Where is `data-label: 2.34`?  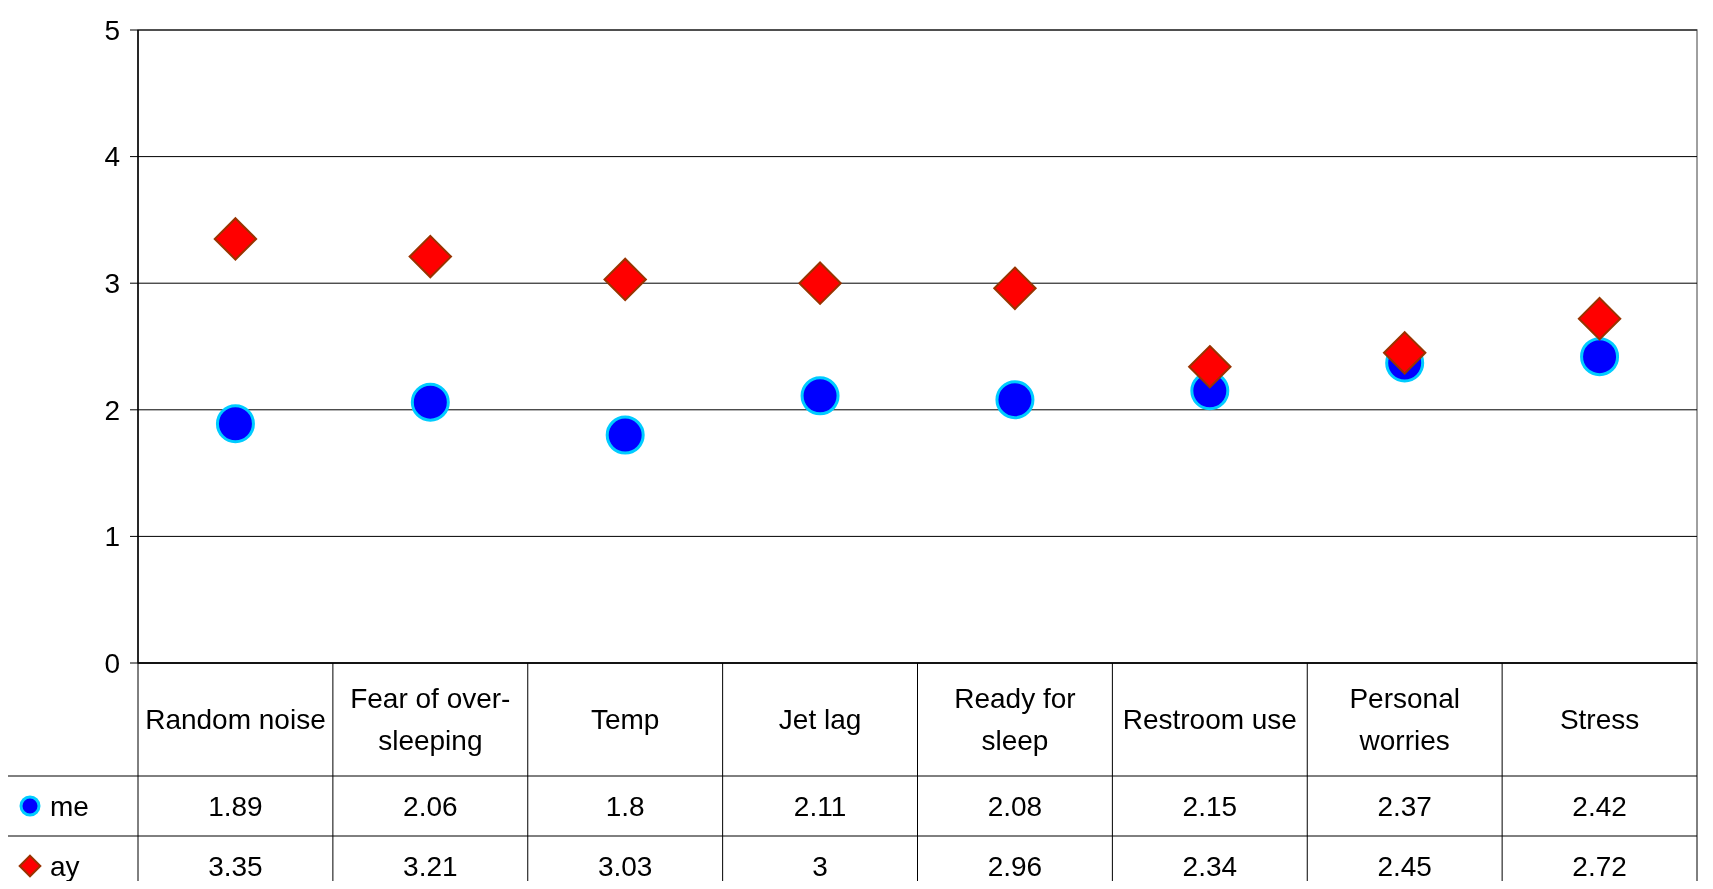 data-label: 2.34 is located at coordinates (1210, 866).